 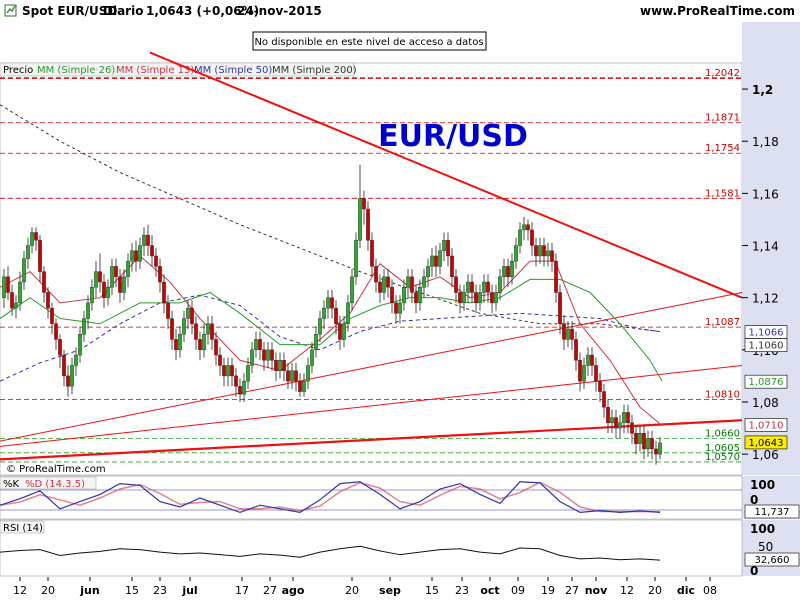 What do you see at coordinates (766, 346) in the screenshot?
I see `price-box-label: 1,1060` at bounding box center [766, 346].